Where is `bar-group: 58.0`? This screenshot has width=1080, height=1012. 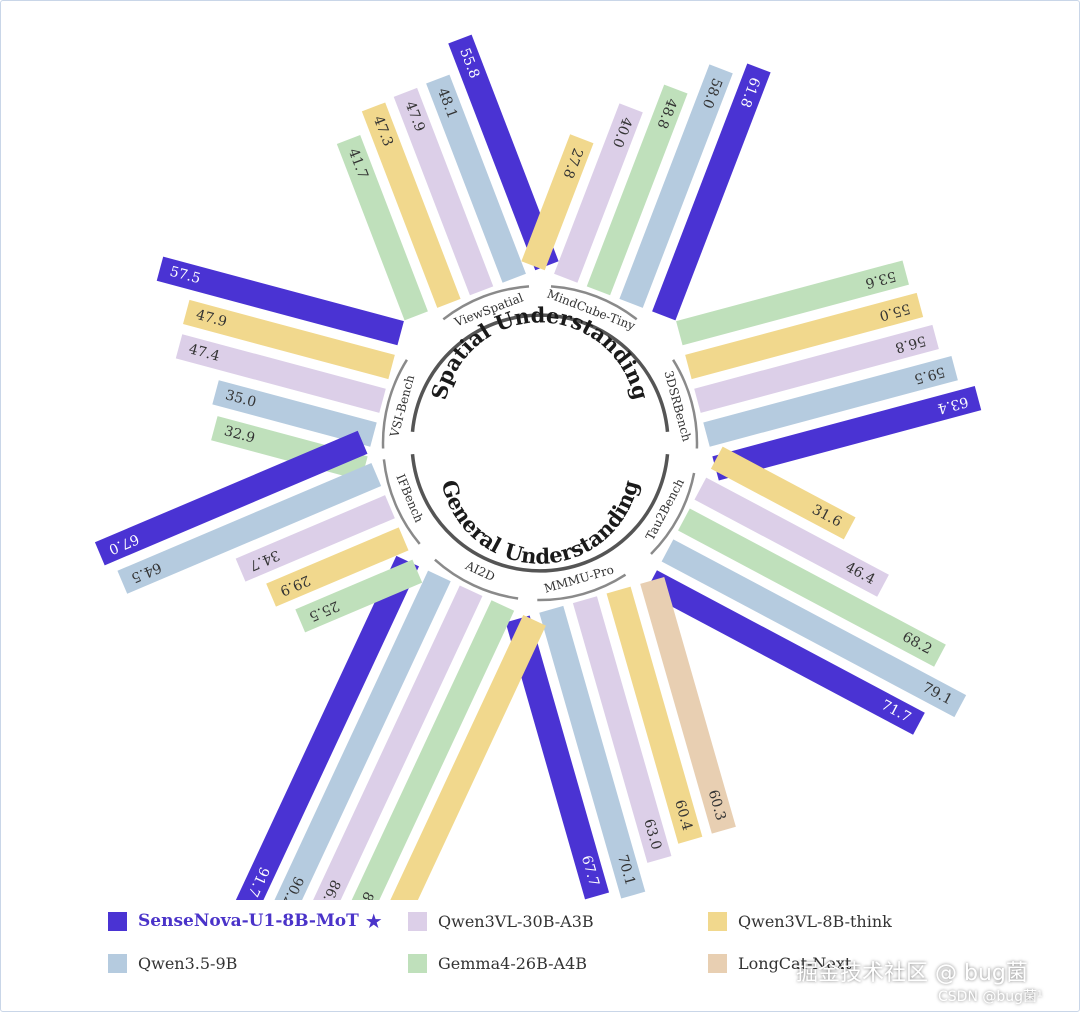 bar-group: 58.0 is located at coordinates (676, 186).